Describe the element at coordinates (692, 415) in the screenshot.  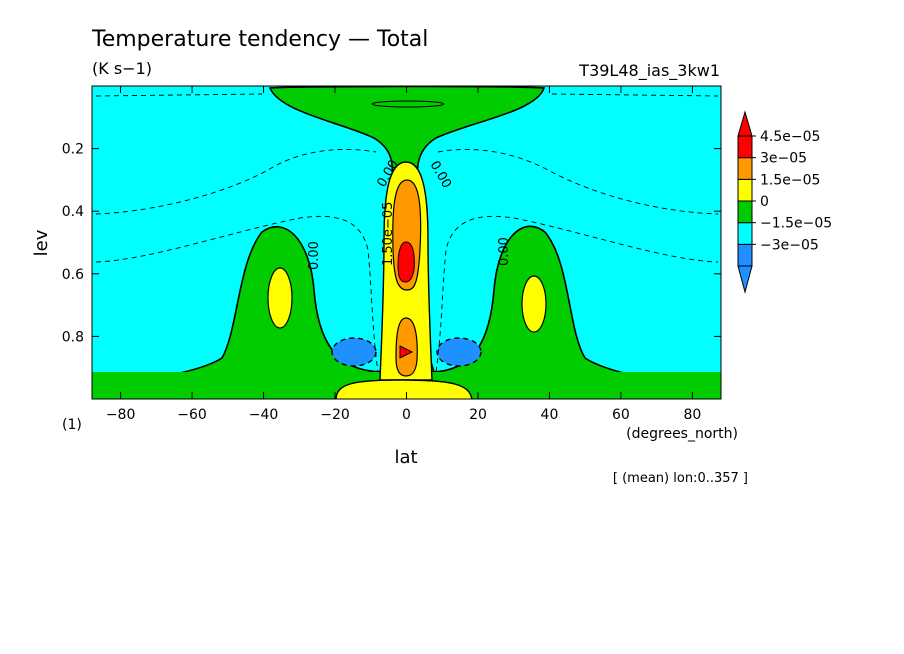
I see `x-tick-label: 80` at that location.